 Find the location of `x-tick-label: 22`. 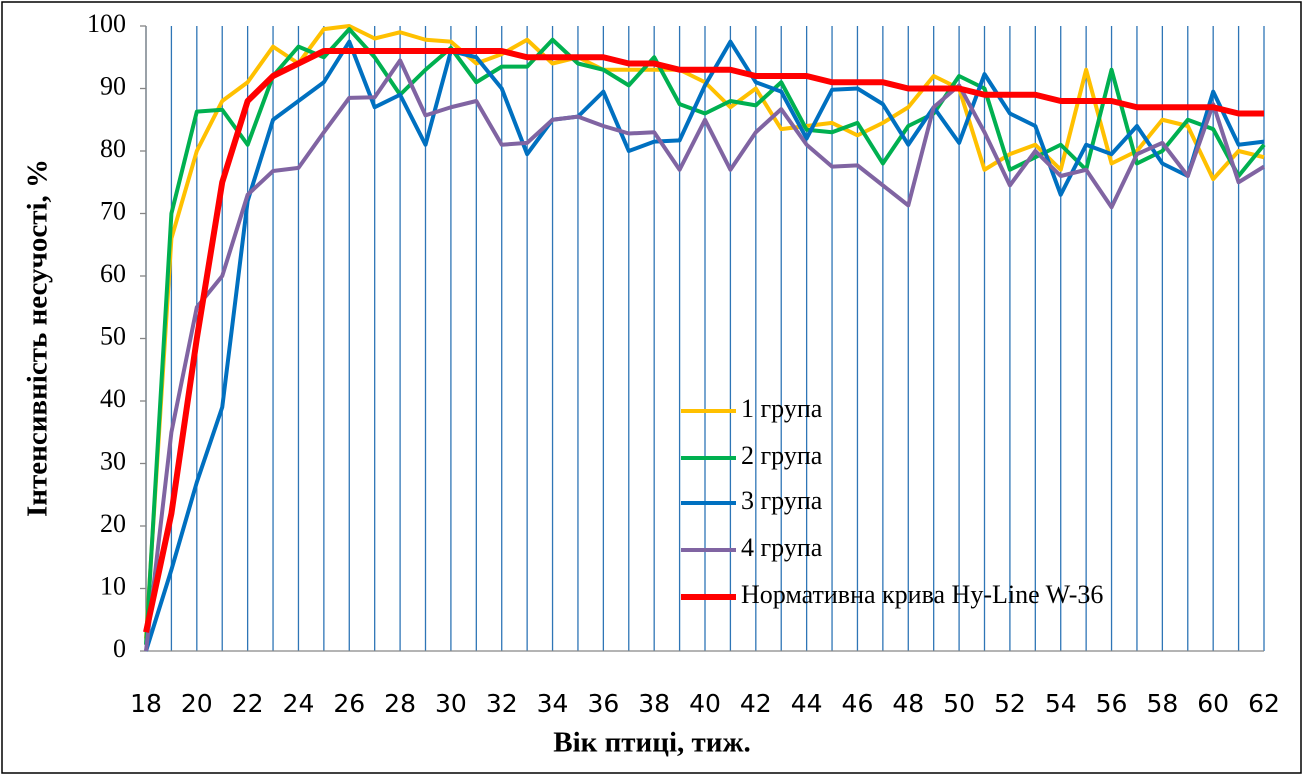

x-tick-label: 22 is located at coordinates (248, 703).